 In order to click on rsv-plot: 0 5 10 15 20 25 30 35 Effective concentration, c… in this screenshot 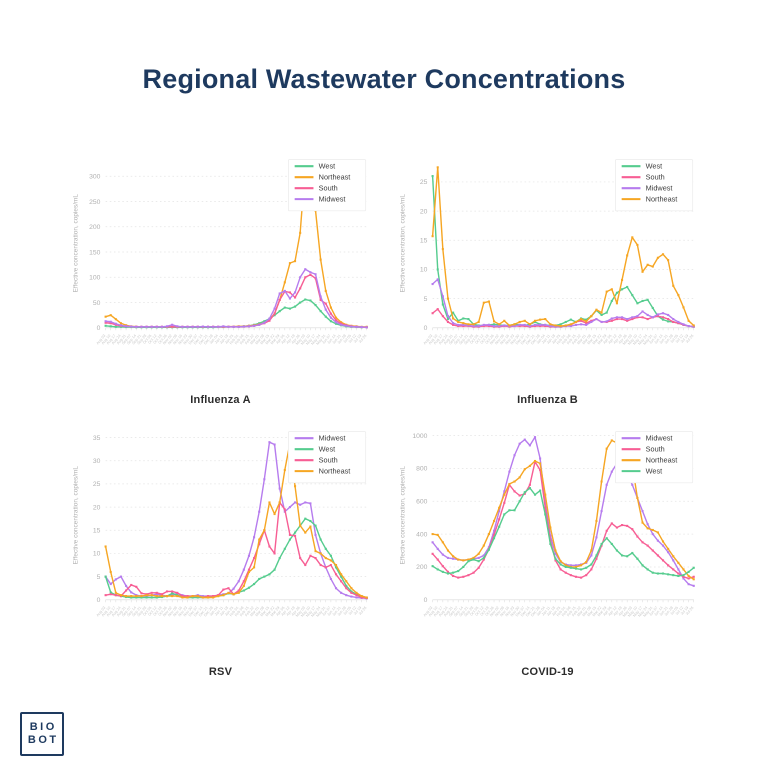, I will do `click(220, 534)`.